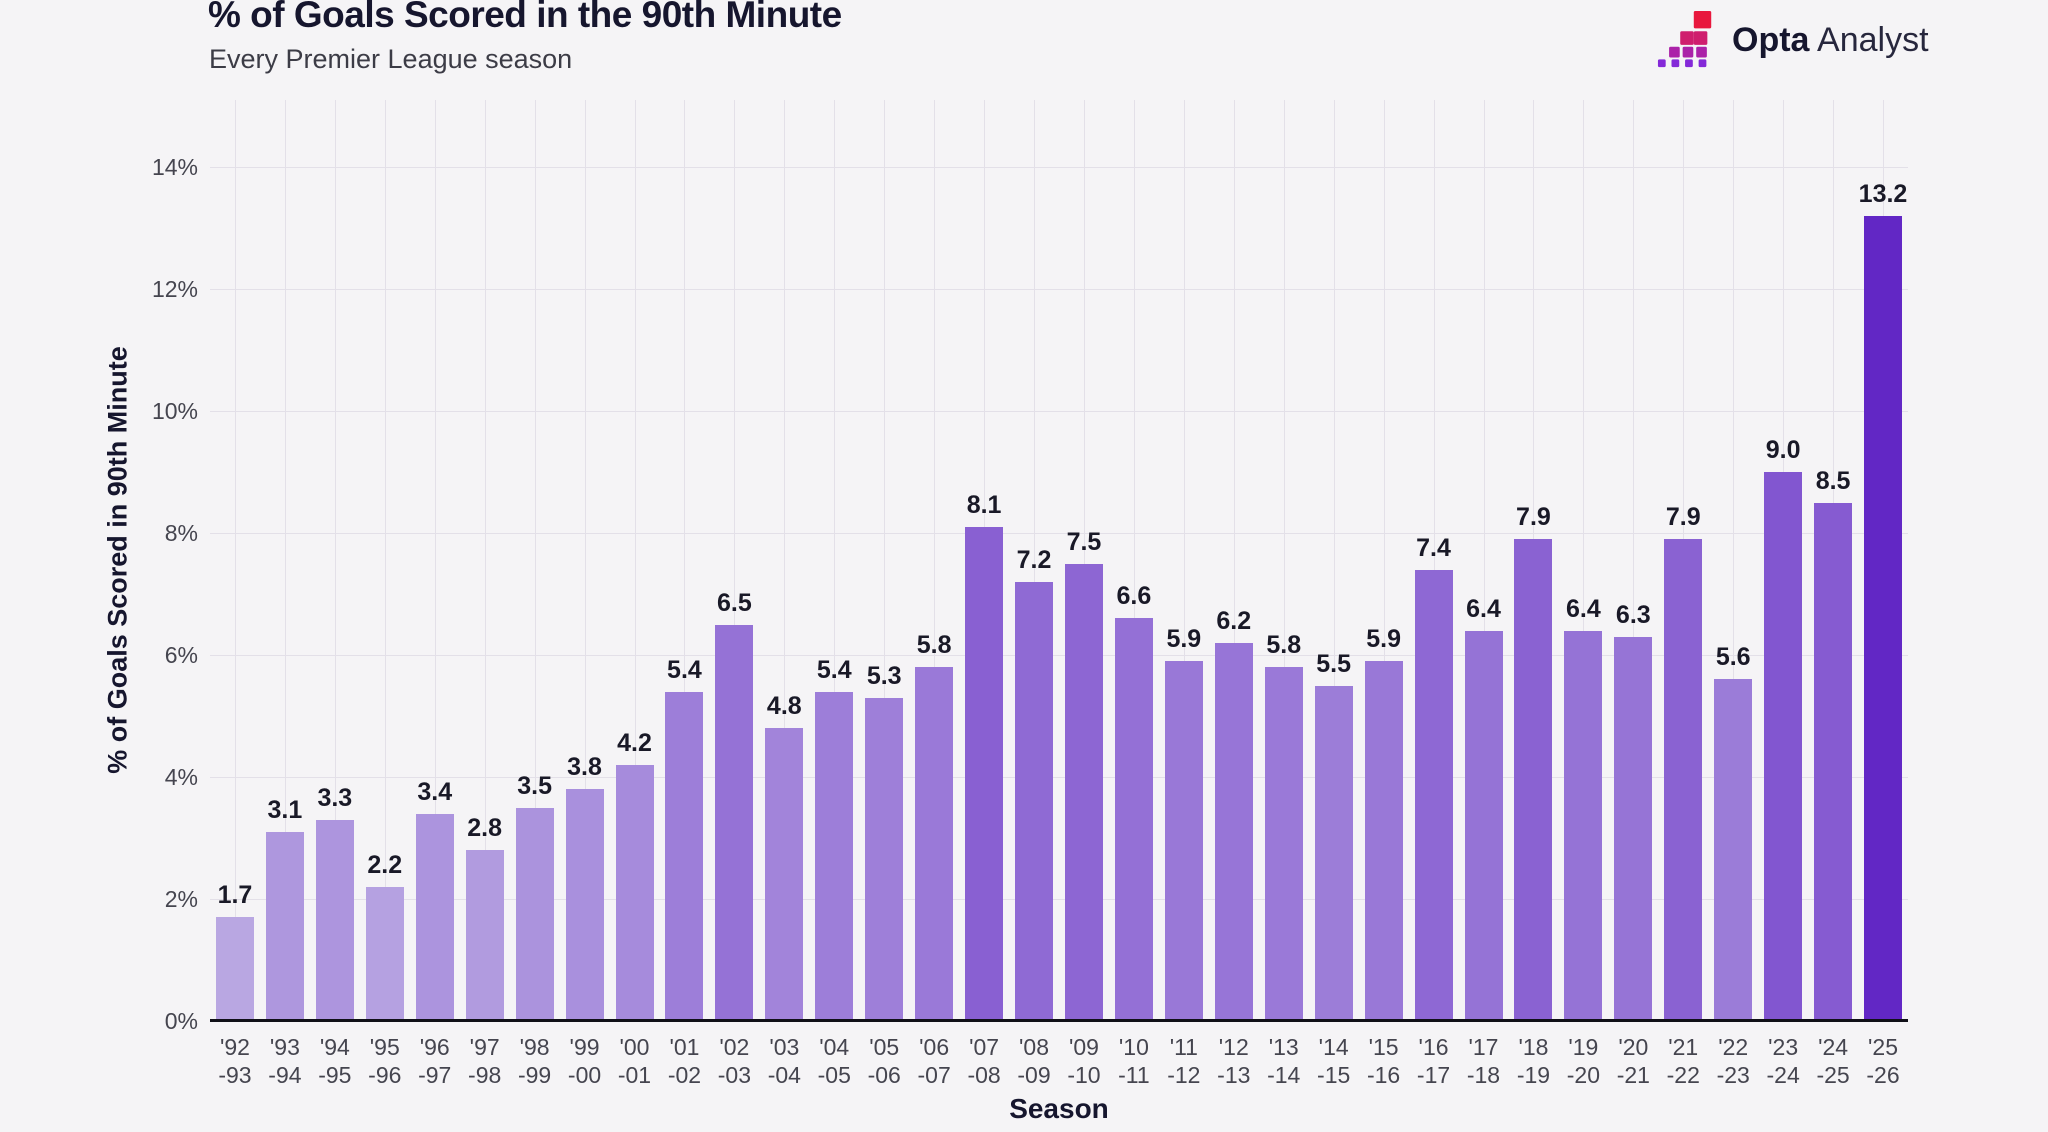 This screenshot has height=1132, width=2048. Describe the element at coordinates (485, 1061) in the screenshot. I see `x-tick-label: '97 -98` at that location.